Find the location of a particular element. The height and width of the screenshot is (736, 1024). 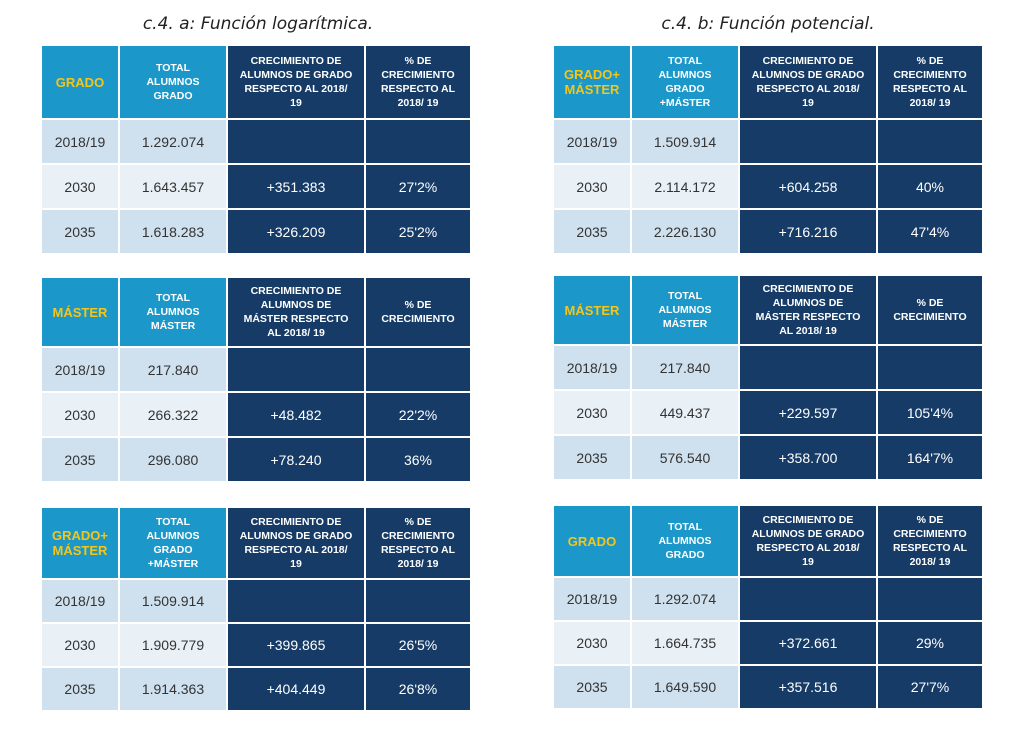

cell-total: 266.322 is located at coordinates (173, 414).